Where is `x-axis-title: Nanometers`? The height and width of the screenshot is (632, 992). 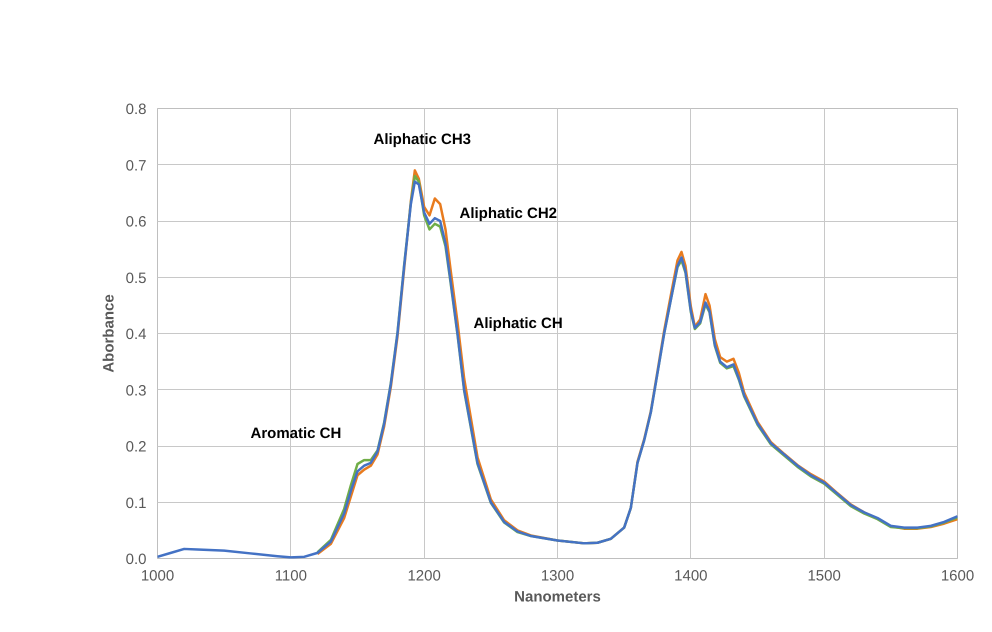
x-axis-title: Nanometers is located at coordinates (557, 597).